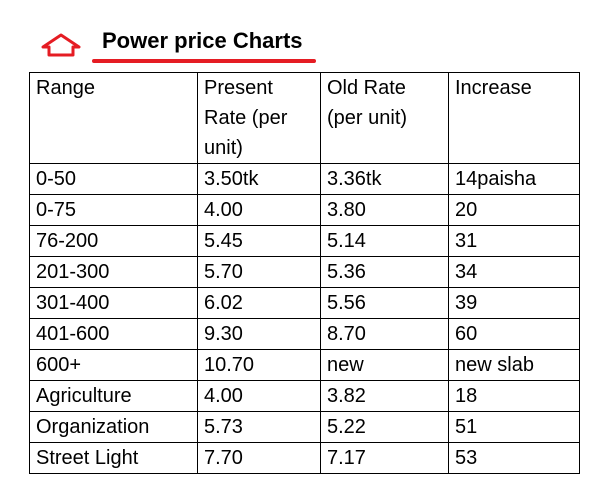  What do you see at coordinates (384, 365) in the screenshot?
I see `cell-old-rate: new` at bounding box center [384, 365].